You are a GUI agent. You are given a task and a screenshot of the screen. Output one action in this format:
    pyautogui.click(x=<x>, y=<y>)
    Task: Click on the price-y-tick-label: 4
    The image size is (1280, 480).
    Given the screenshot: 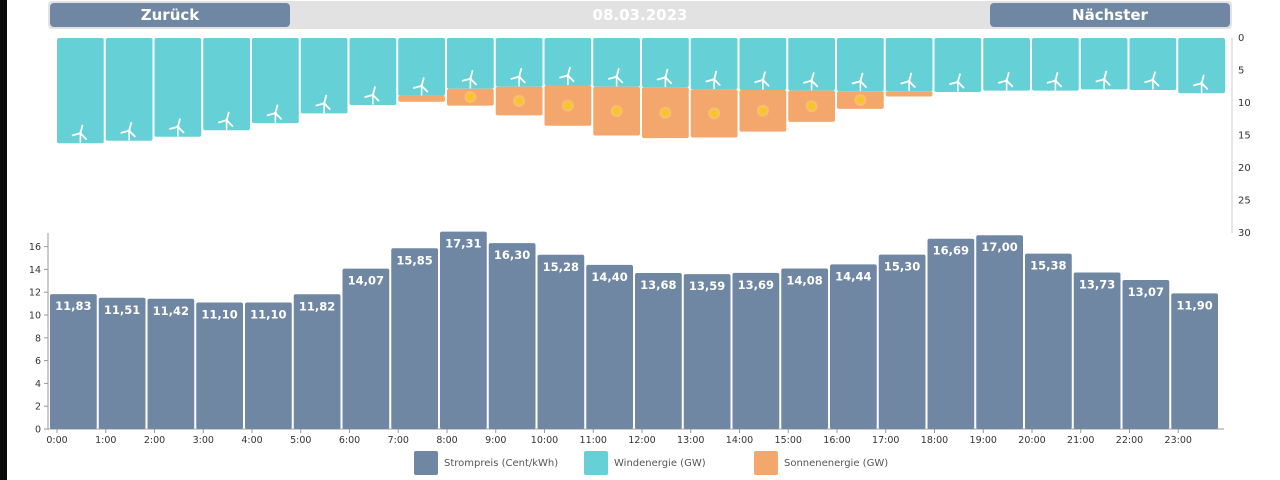 What is the action you would take?
    pyautogui.click(x=38, y=384)
    